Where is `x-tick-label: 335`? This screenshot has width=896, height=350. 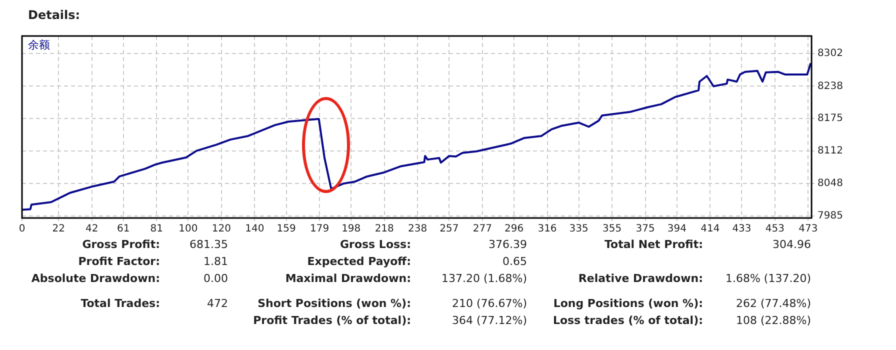
x-tick-label: 335 is located at coordinates (578, 229).